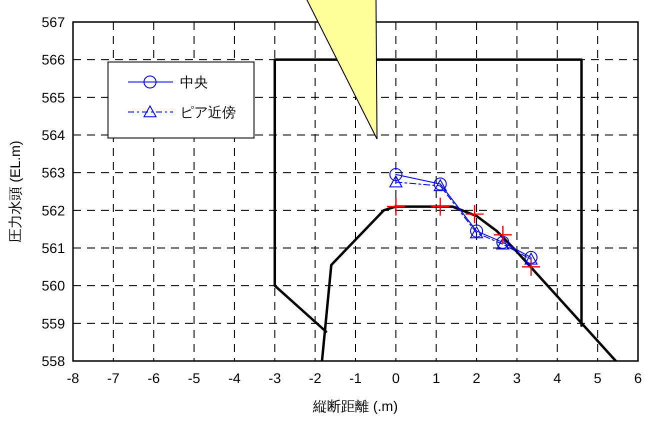 Image resolution: width=657 pixels, height=423 pixels. Describe the element at coordinates (54, 323) in the screenshot. I see `y-tick-label: 559` at that location.